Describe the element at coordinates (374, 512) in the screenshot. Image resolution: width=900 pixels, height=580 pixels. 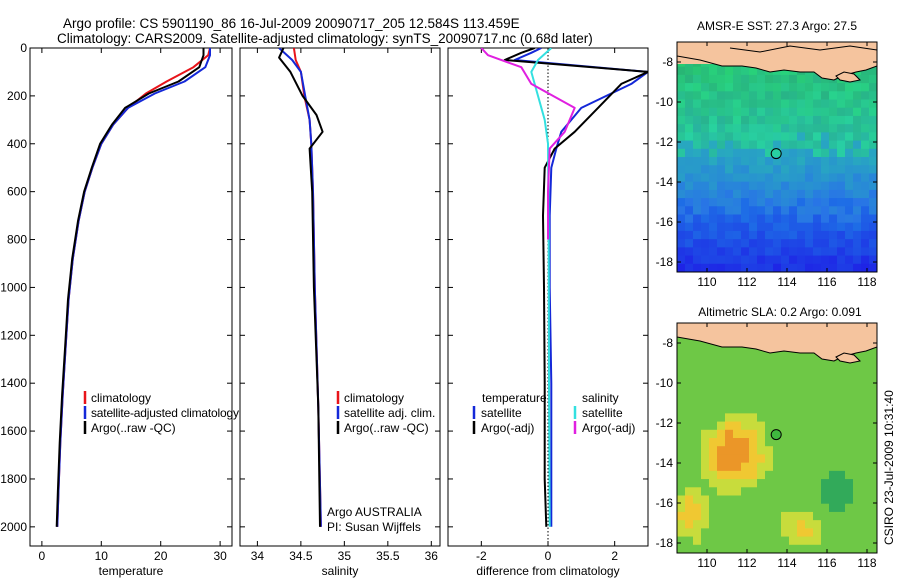
I see `argo-program-label: Argo AUSTRALIA` at that location.